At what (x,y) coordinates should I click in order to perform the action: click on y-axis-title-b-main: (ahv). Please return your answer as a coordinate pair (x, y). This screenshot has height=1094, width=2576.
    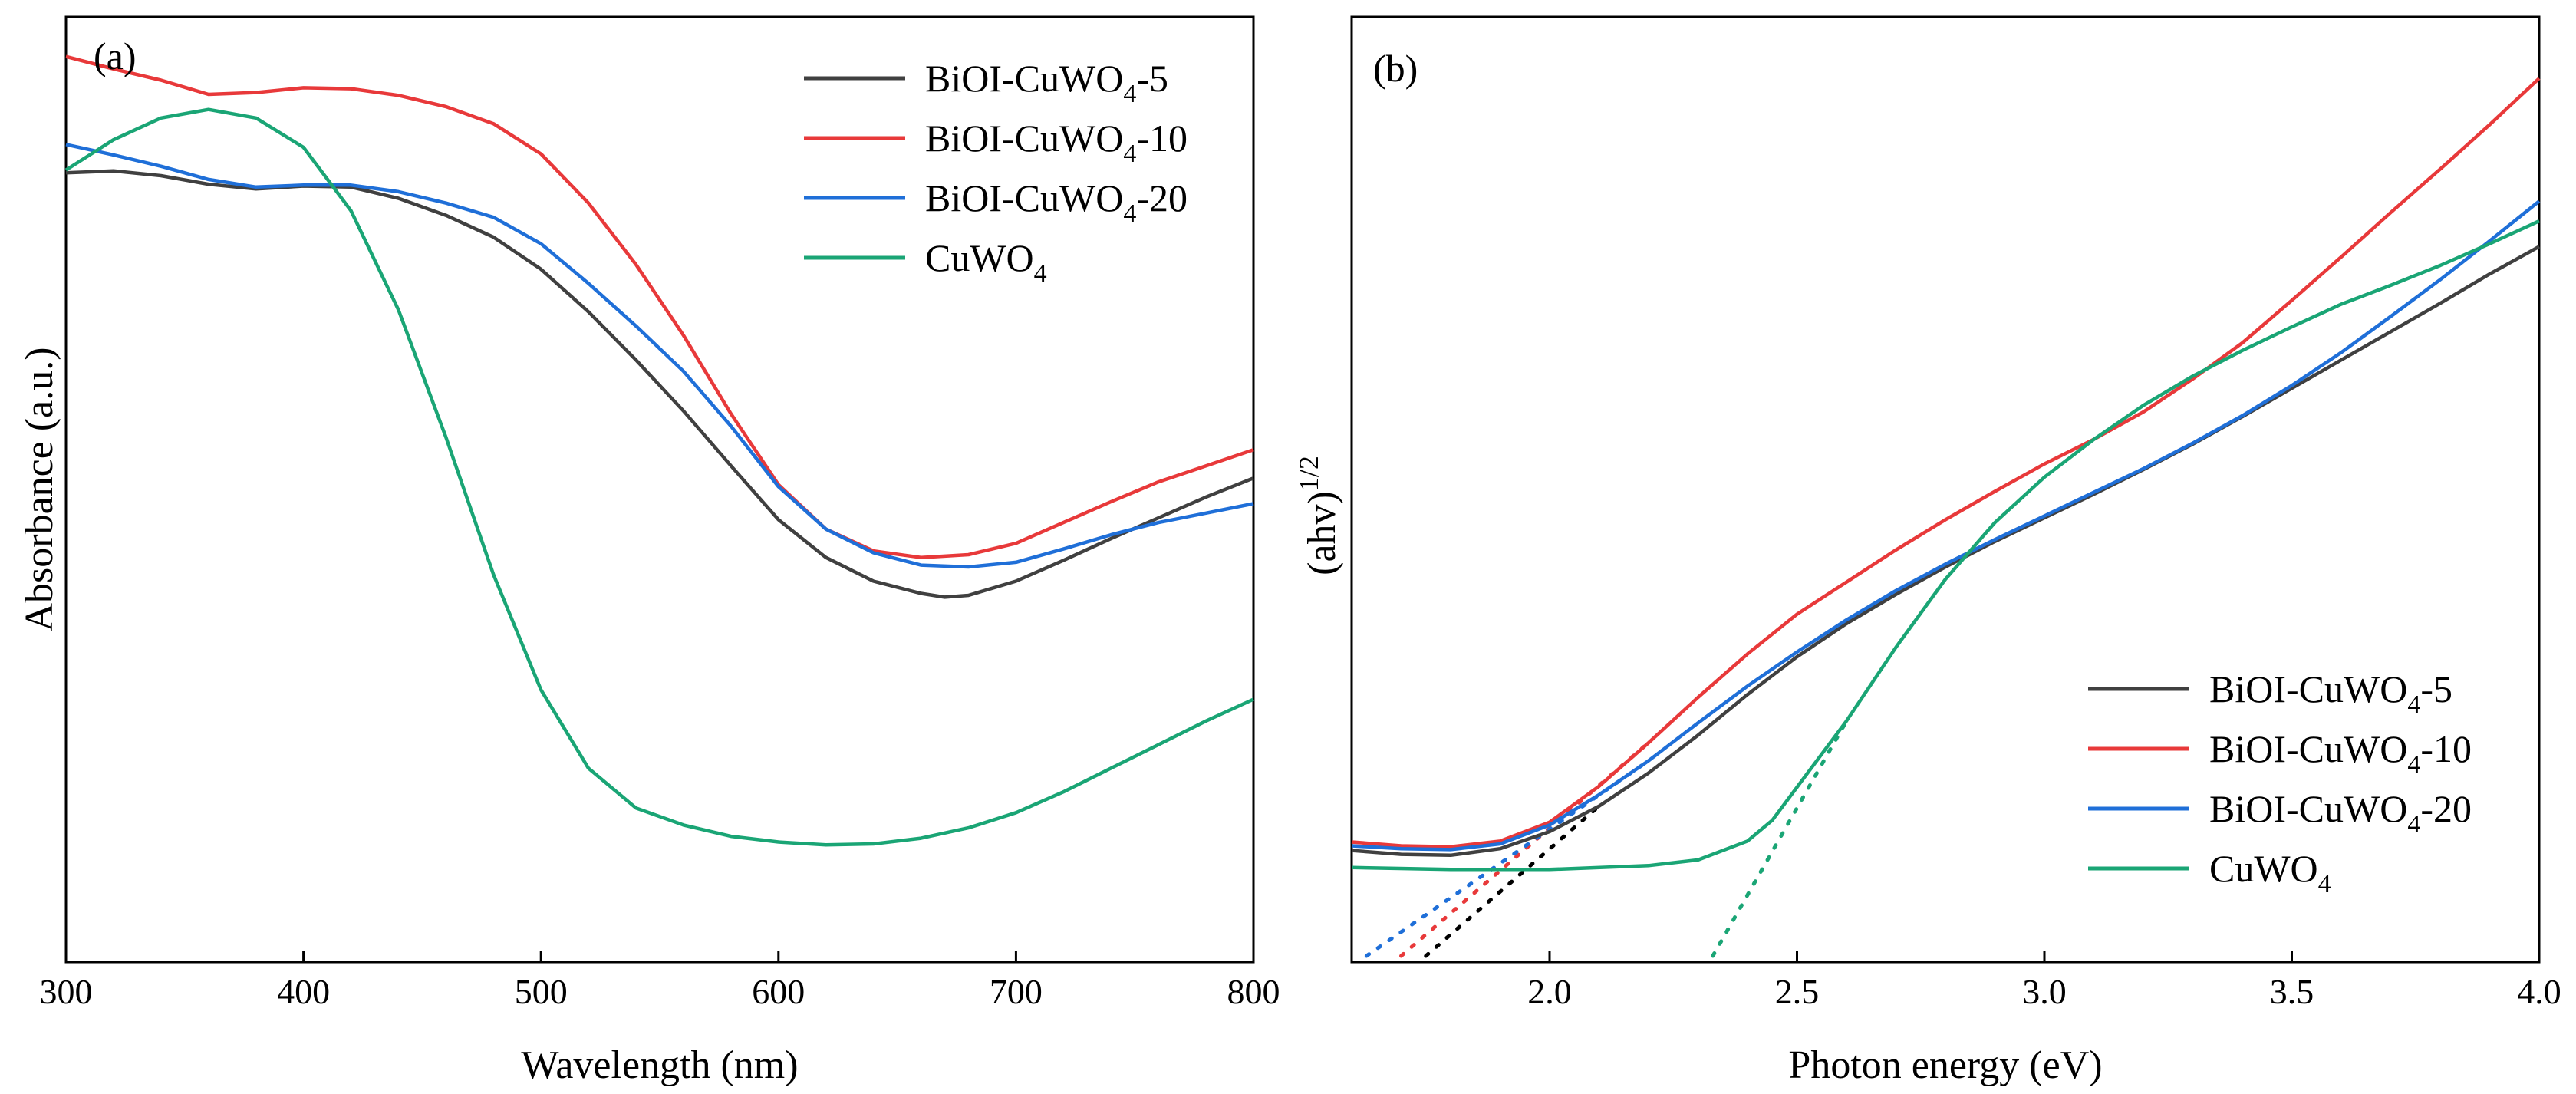
    Looking at the image, I should click on (1322, 533).